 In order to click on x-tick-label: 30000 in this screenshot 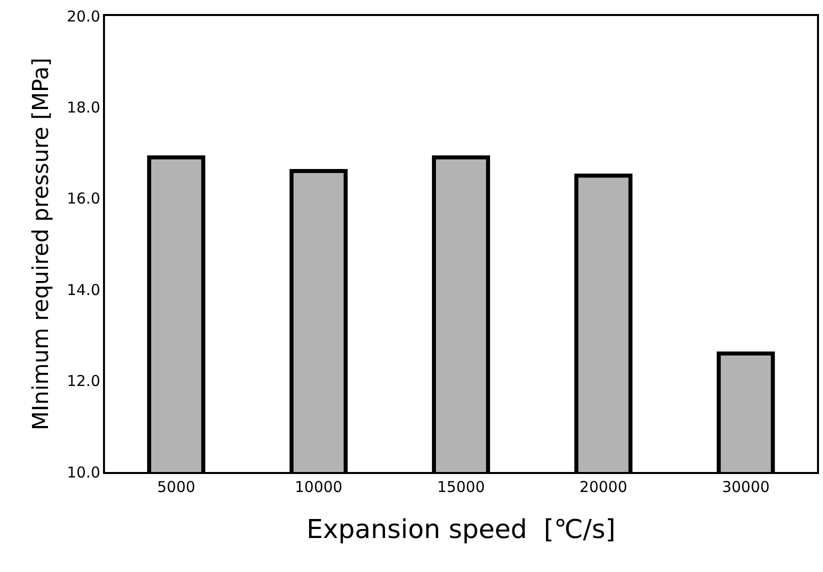, I will do `click(746, 487)`.